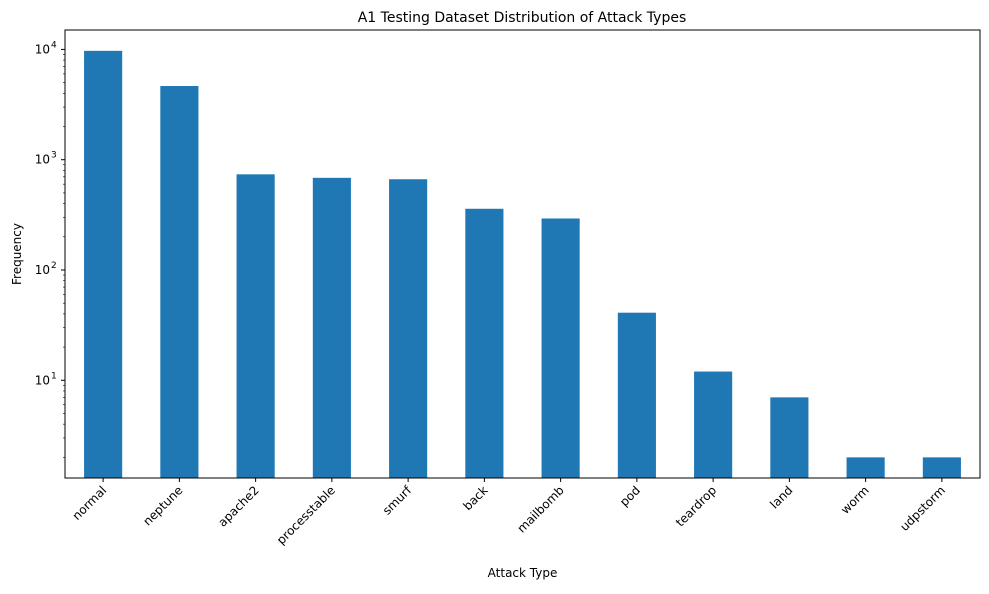  What do you see at coordinates (523, 573) in the screenshot?
I see `x-axis-label: Attack Type` at bounding box center [523, 573].